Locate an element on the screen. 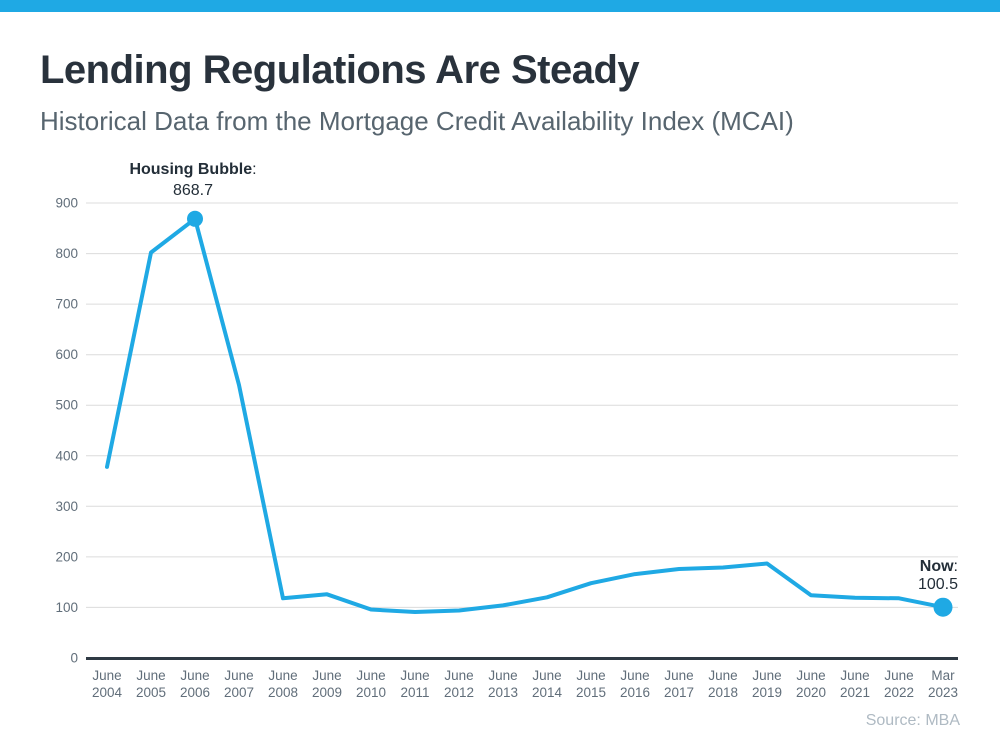 The image size is (1000, 750). peak-annotation-value: 868.7 is located at coordinates (193, 190).